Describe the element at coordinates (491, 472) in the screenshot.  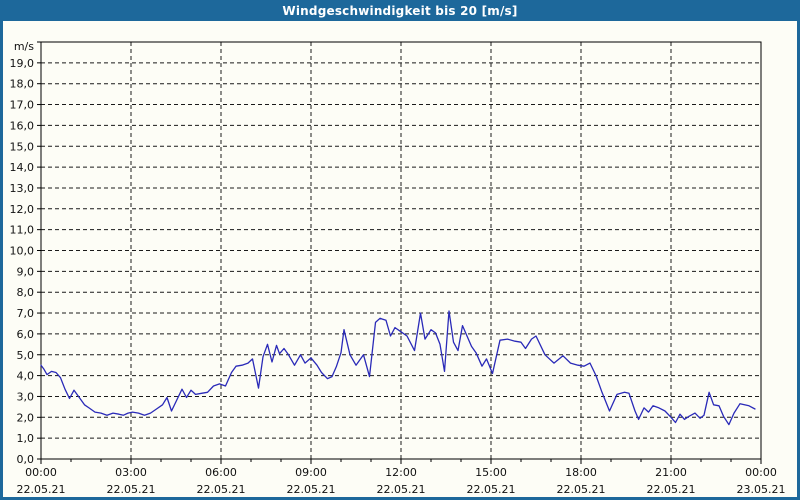
I see `x-tick-time-label: 15:00` at that location.